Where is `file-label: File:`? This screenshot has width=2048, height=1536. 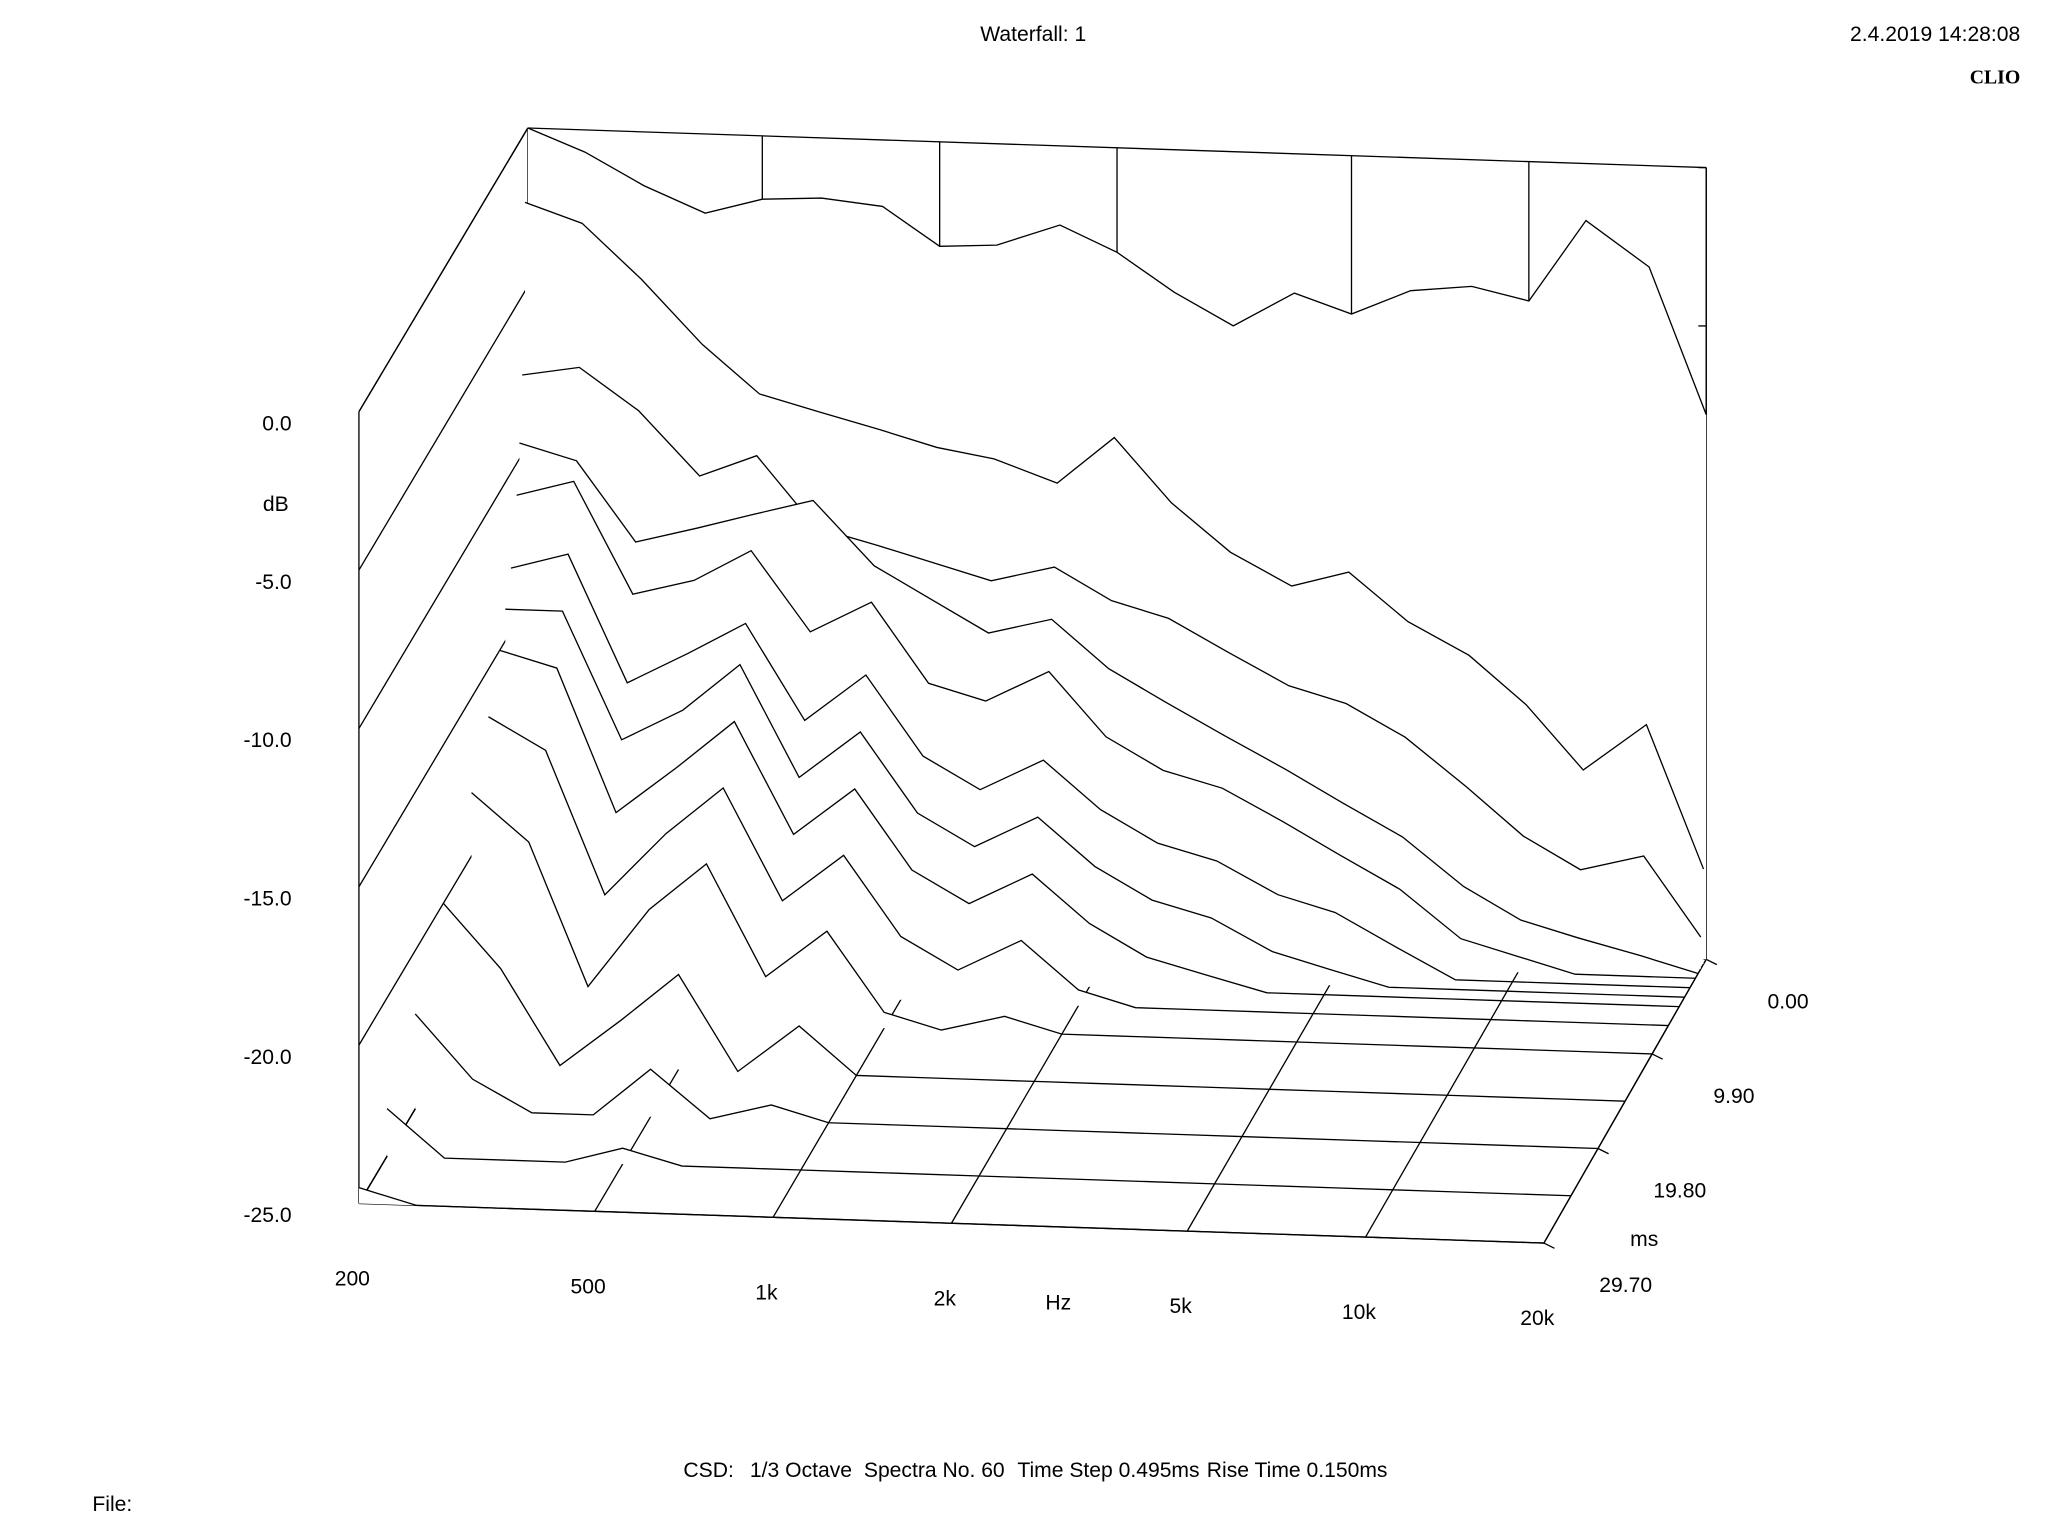
file-label: File: is located at coordinates (112, 1504).